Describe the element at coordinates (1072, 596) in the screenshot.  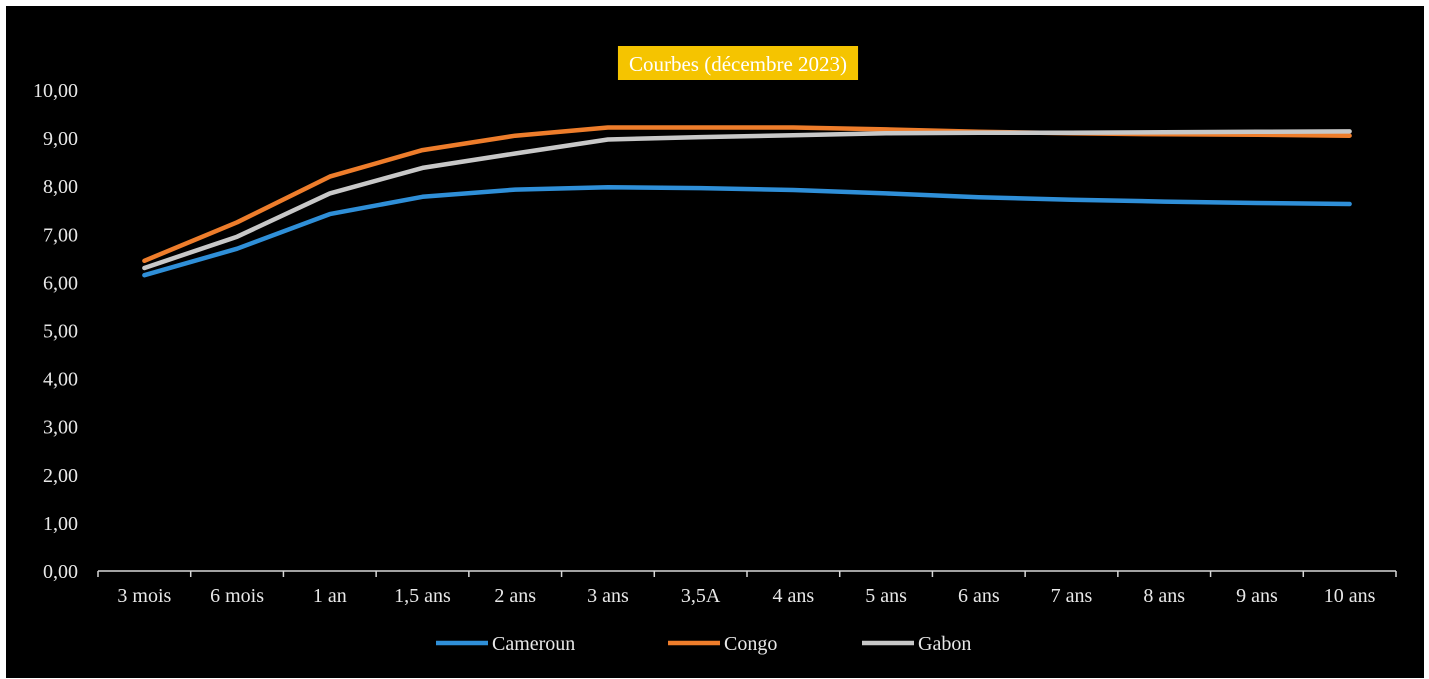
I see `x-tick-label: 7 ans` at that location.